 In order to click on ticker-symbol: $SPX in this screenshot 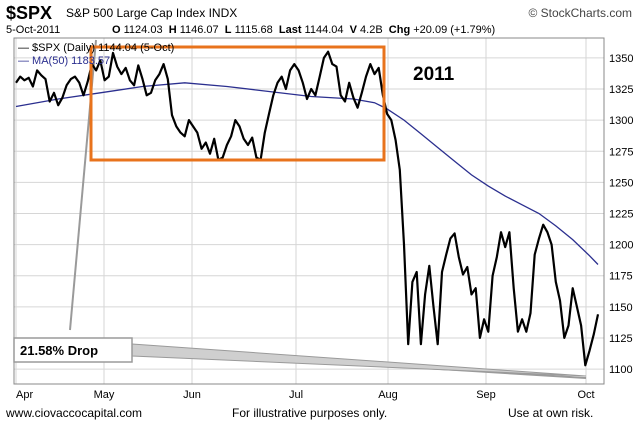, I will do `click(29, 13)`.